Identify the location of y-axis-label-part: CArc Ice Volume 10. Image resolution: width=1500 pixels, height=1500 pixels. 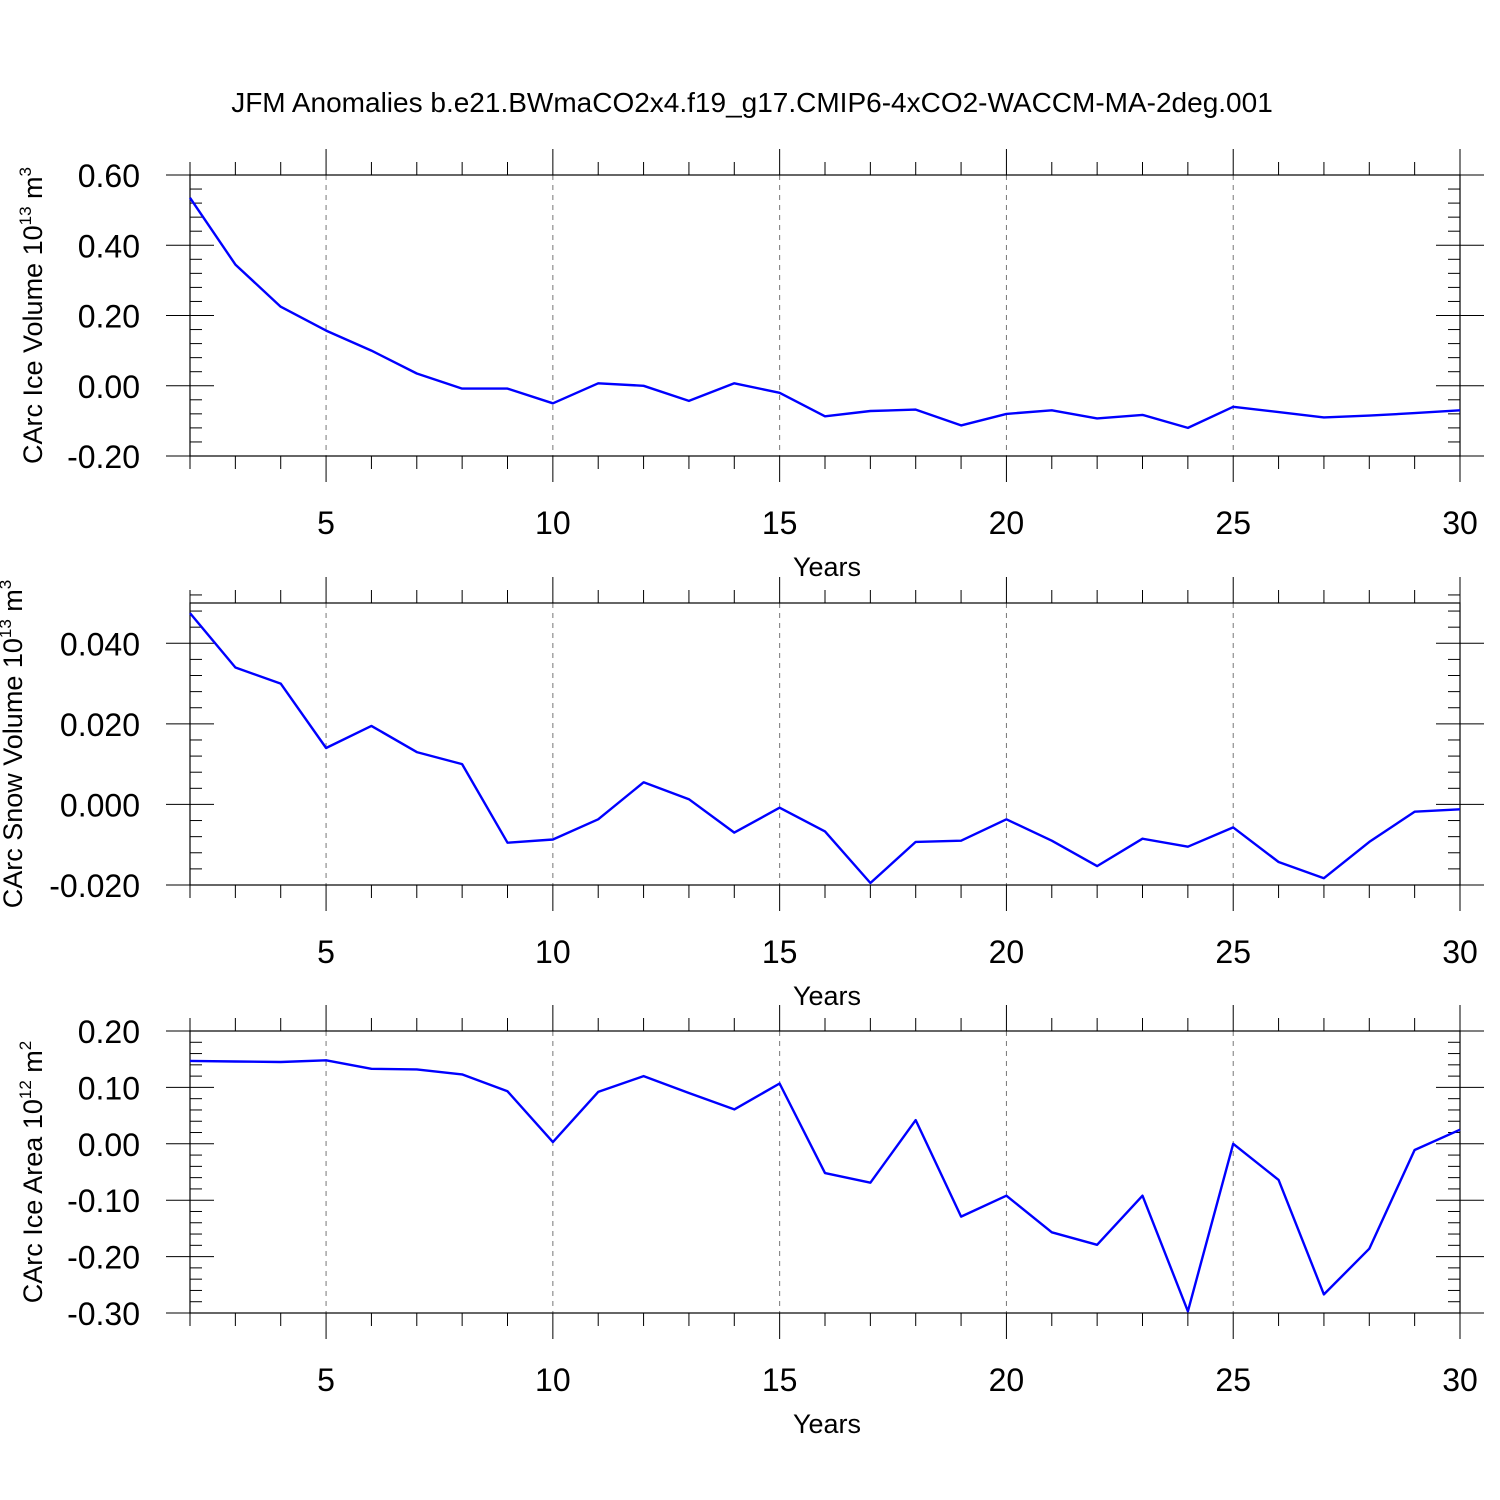
(33, 344).